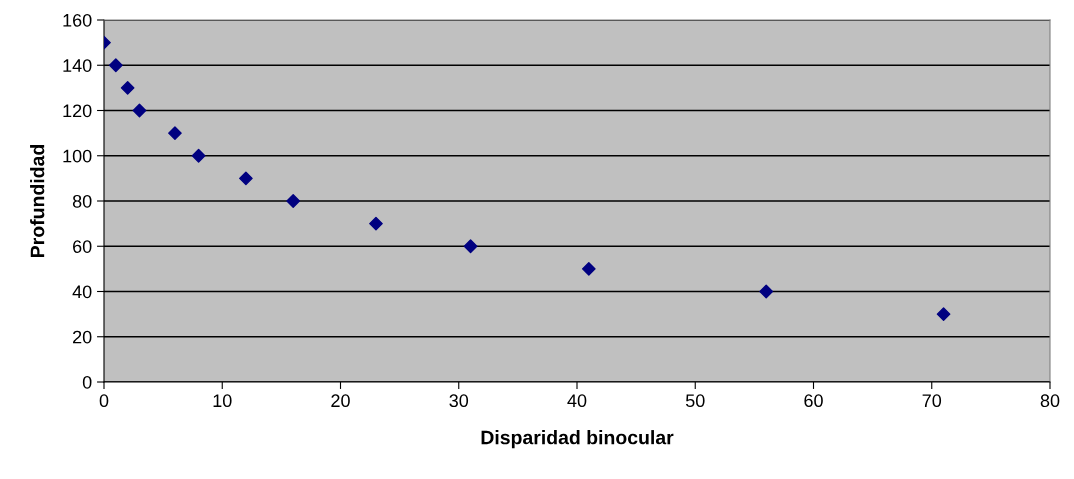 The width and height of the screenshot is (1074, 479). What do you see at coordinates (813, 401) in the screenshot?
I see `x-tick-label: 60` at bounding box center [813, 401].